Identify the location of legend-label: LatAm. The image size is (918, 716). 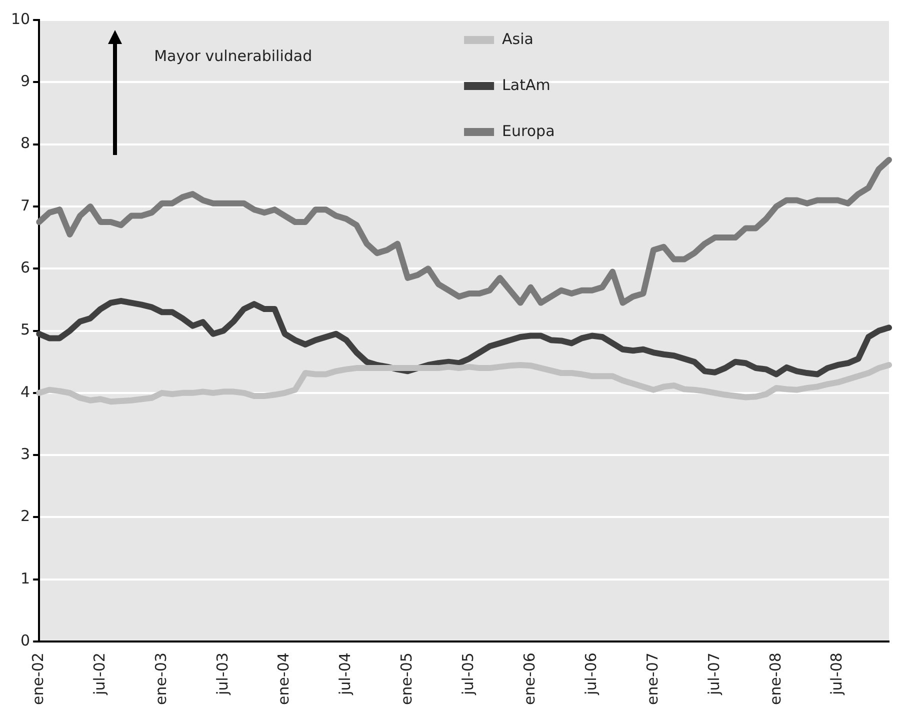
(526, 85).